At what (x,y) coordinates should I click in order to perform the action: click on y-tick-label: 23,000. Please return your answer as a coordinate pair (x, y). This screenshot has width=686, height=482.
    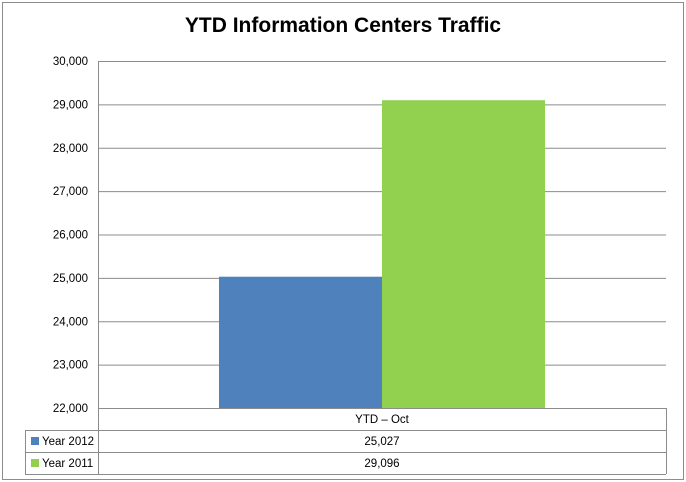
    Looking at the image, I should click on (70, 366).